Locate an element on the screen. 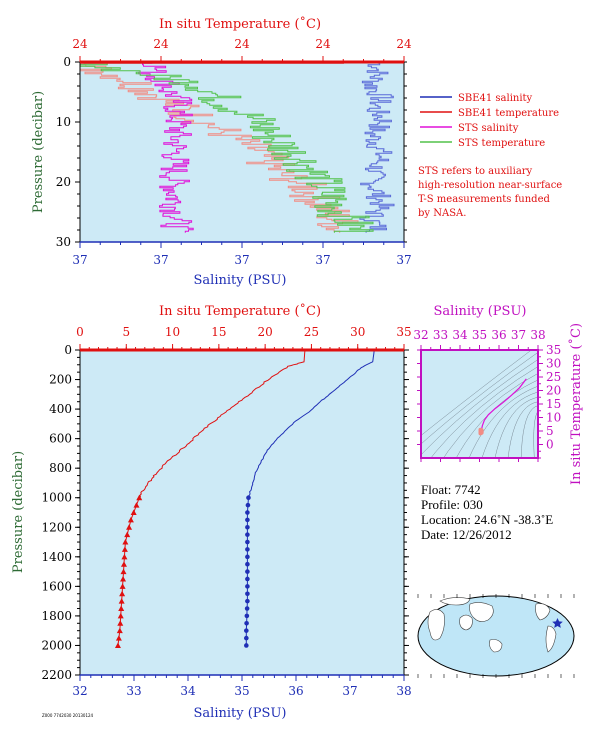  sts-note-line-2: high-resolution near-surface is located at coordinates (490, 185).